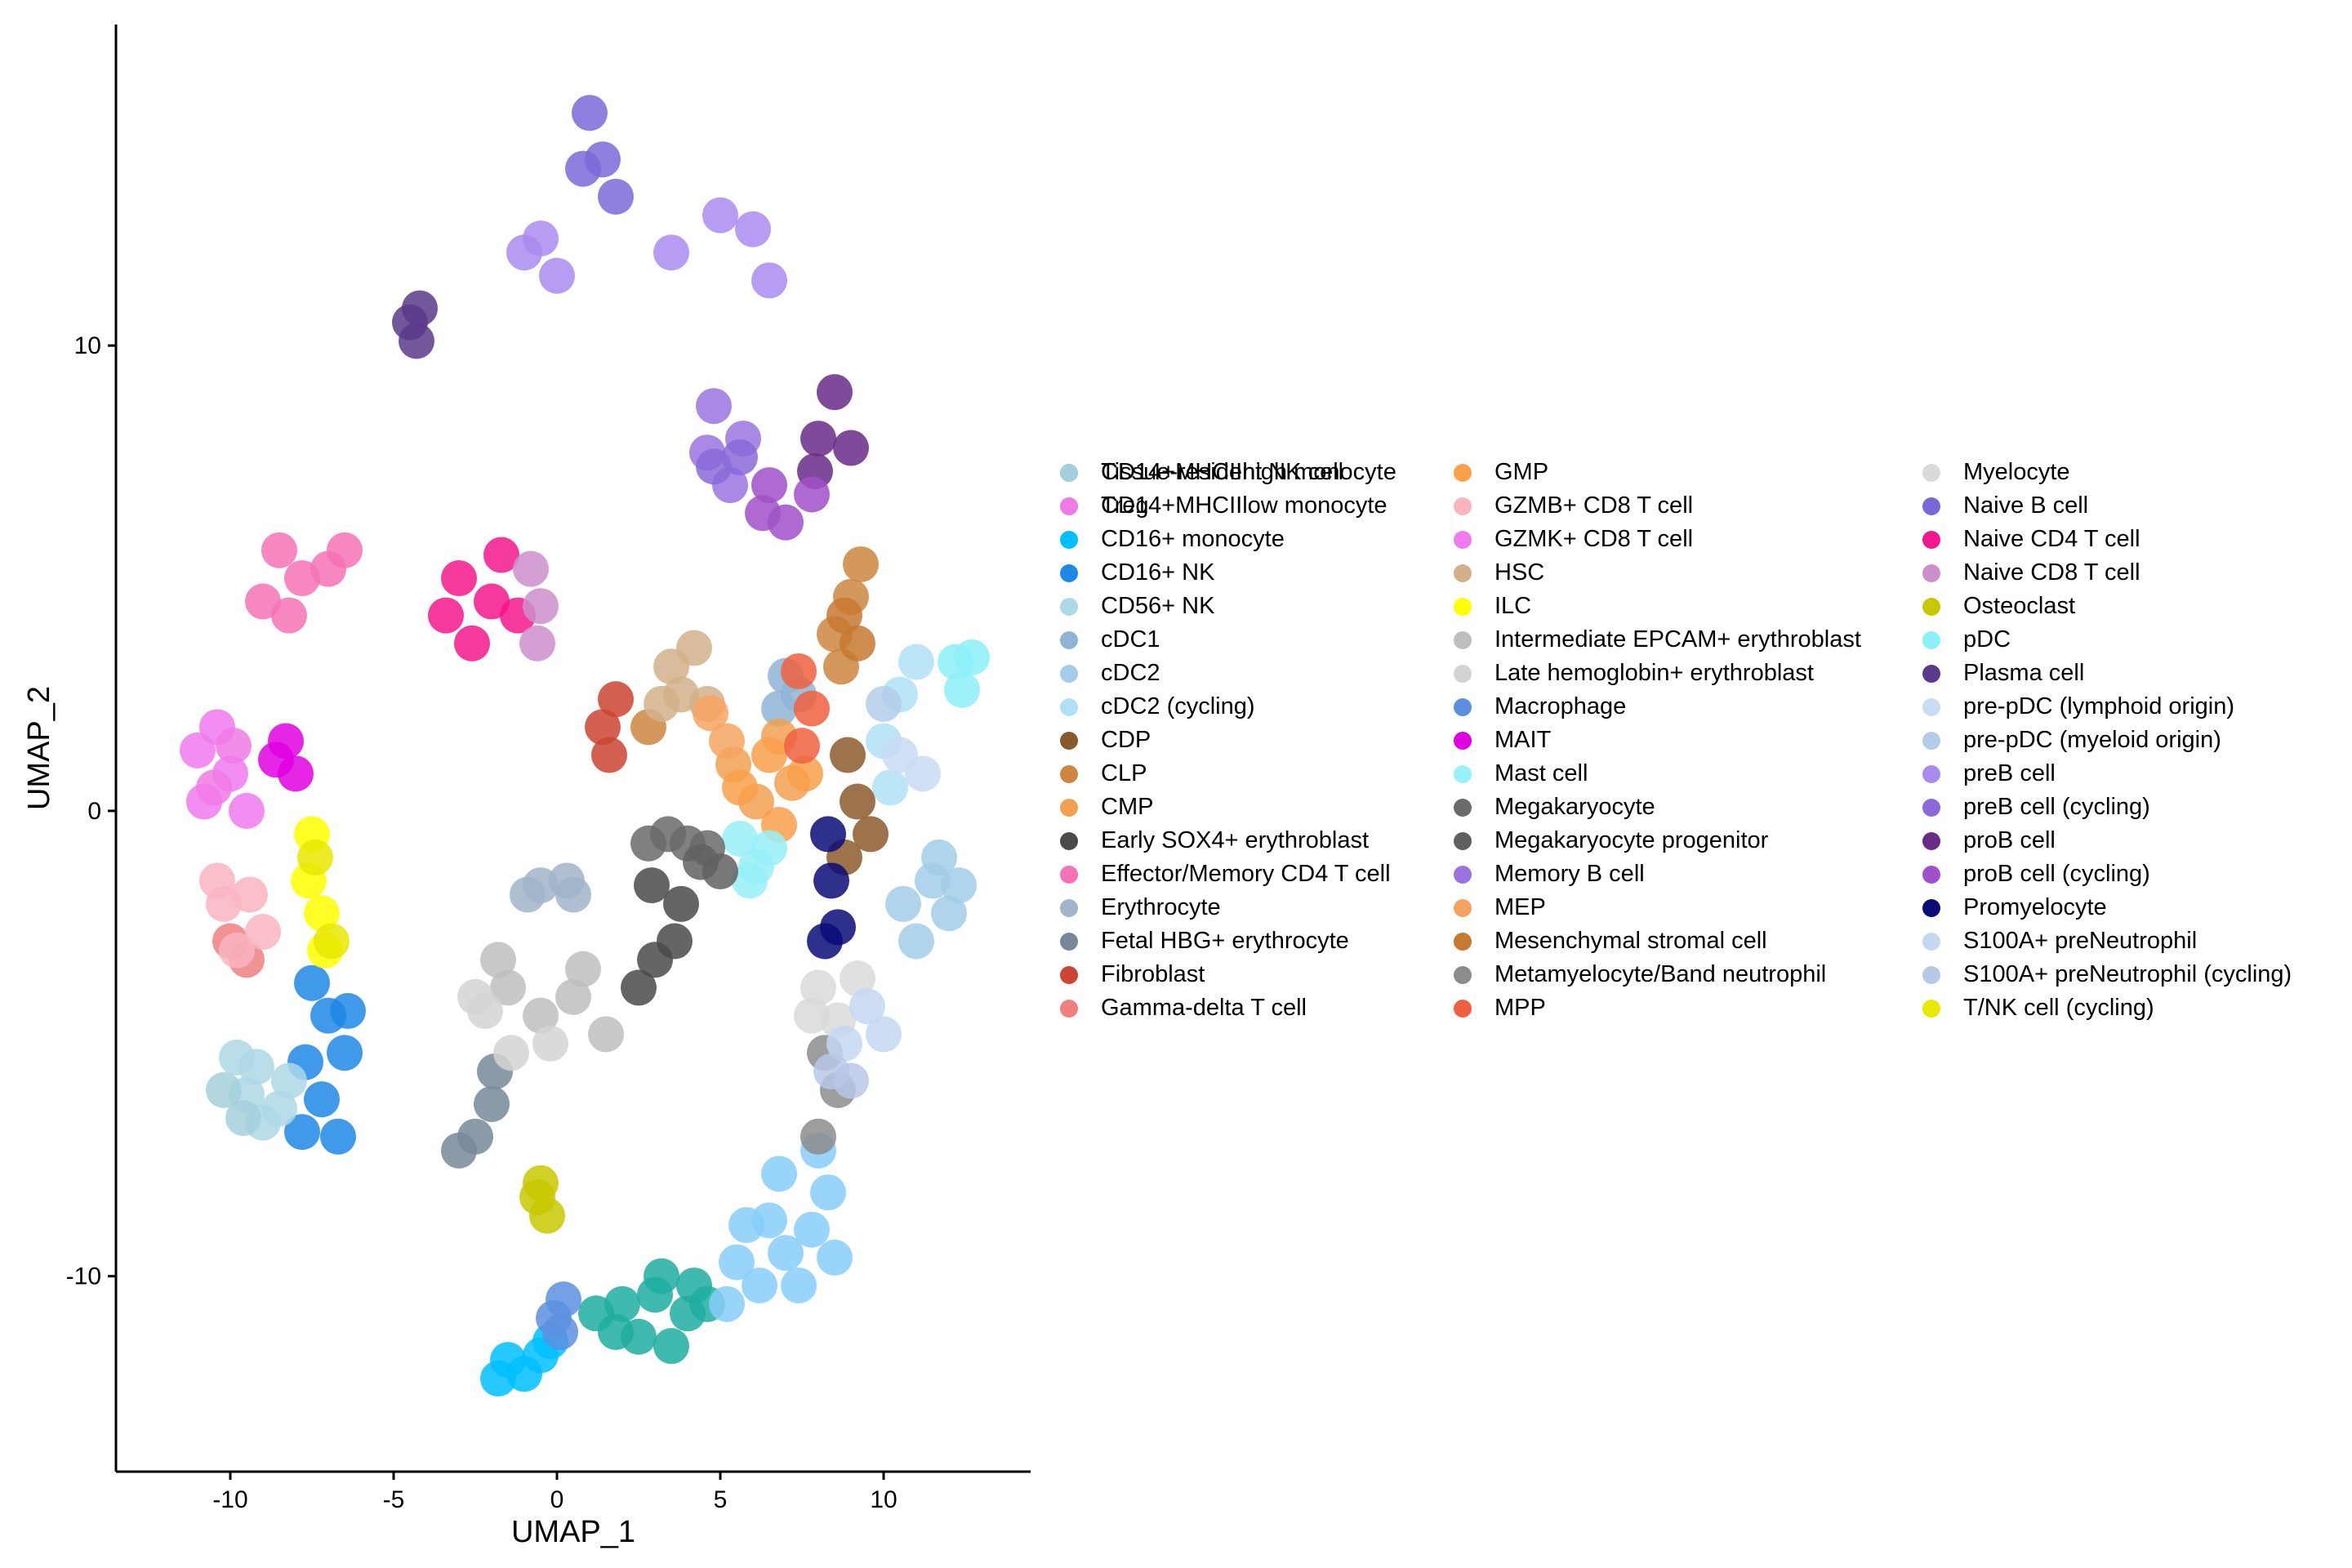 This screenshot has height=1568, width=2352. What do you see at coordinates (2014, 907) in the screenshot?
I see `legend-item: Promyelocyte` at bounding box center [2014, 907].